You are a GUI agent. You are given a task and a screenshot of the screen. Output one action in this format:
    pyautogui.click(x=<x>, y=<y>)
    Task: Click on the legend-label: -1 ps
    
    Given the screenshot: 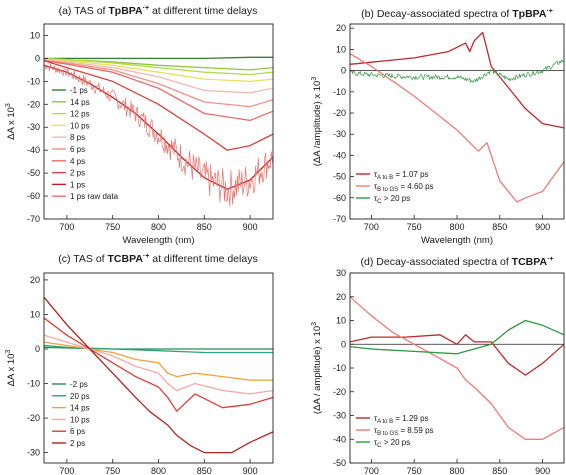 What is the action you would take?
    pyautogui.click(x=79, y=90)
    